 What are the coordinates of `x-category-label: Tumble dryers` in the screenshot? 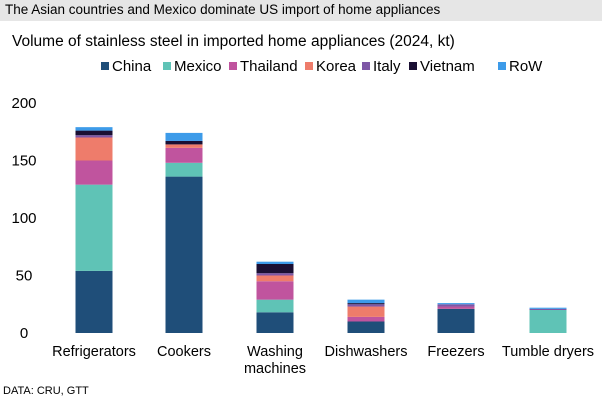 It's located at (548, 352).